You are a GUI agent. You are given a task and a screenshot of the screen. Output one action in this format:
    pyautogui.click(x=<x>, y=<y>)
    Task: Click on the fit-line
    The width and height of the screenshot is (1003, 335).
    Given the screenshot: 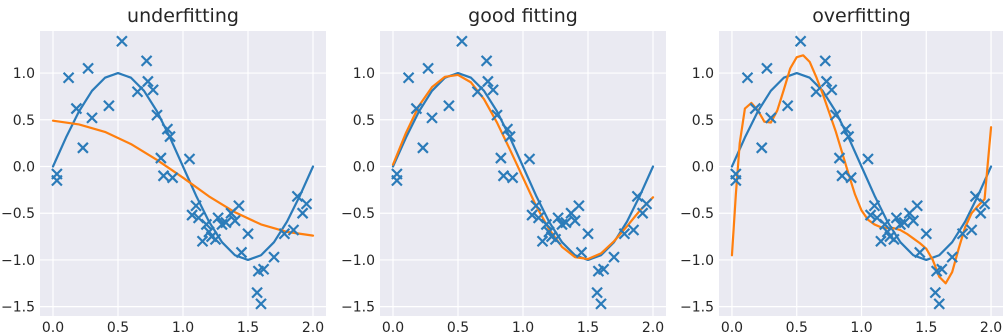 What is the action you would take?
    pyautogui.click(x=183, y=178)
    